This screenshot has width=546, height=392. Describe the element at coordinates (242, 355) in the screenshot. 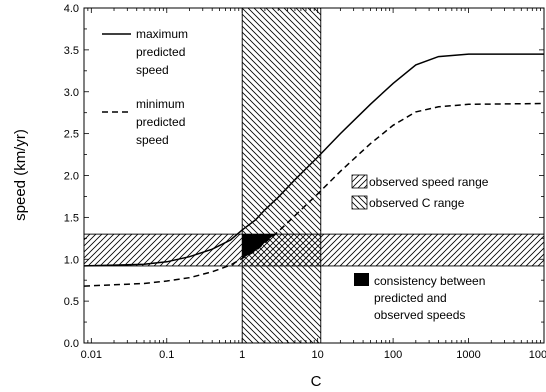

I see `x-tick-label: 1` at that location.